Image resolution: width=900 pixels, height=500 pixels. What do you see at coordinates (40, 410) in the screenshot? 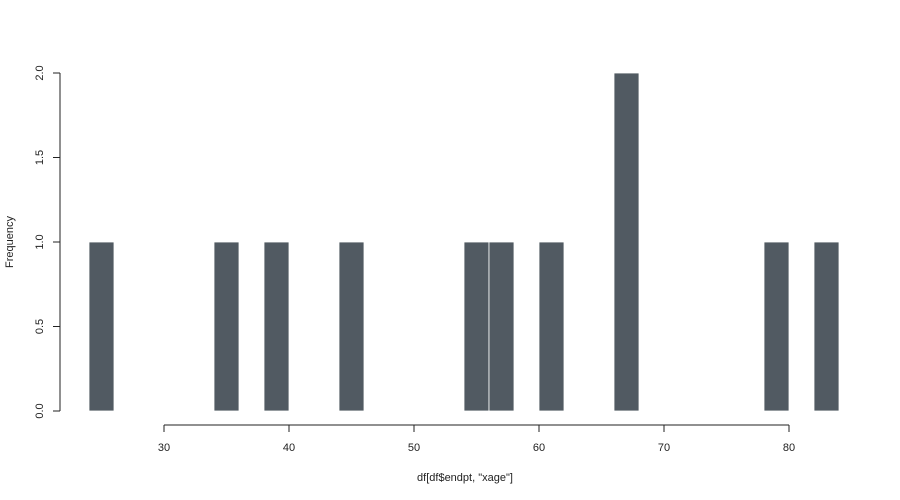
I see `y-tick-label: 0.0` at bounding box center [40, 410].